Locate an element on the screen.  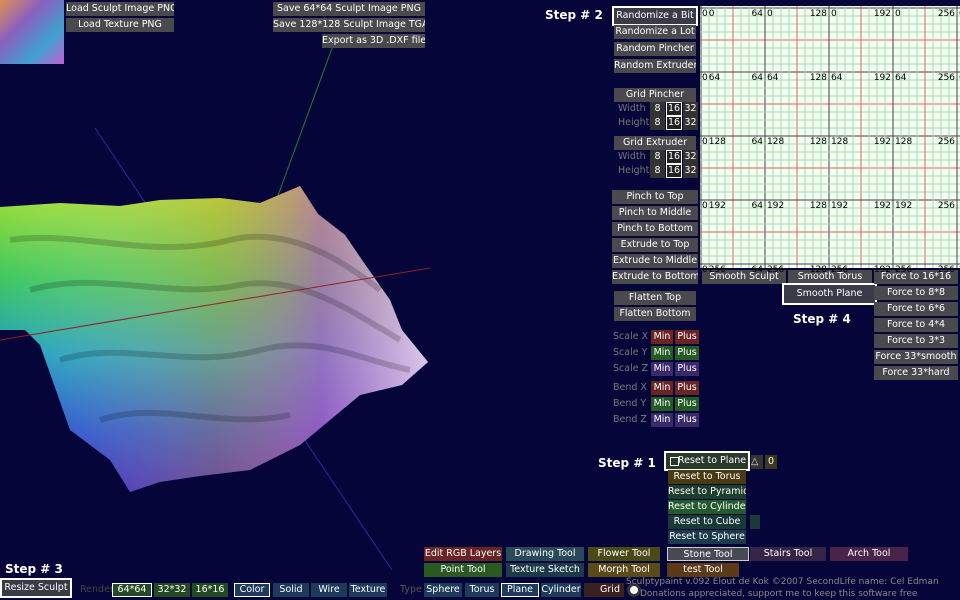
button: Texture is located at coordinates (368, 590).